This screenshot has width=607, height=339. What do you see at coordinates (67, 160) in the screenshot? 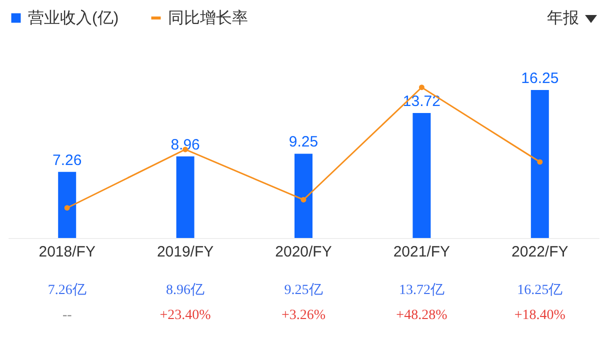
I see `data-label: 7.26` at bounding box center [67, 160].